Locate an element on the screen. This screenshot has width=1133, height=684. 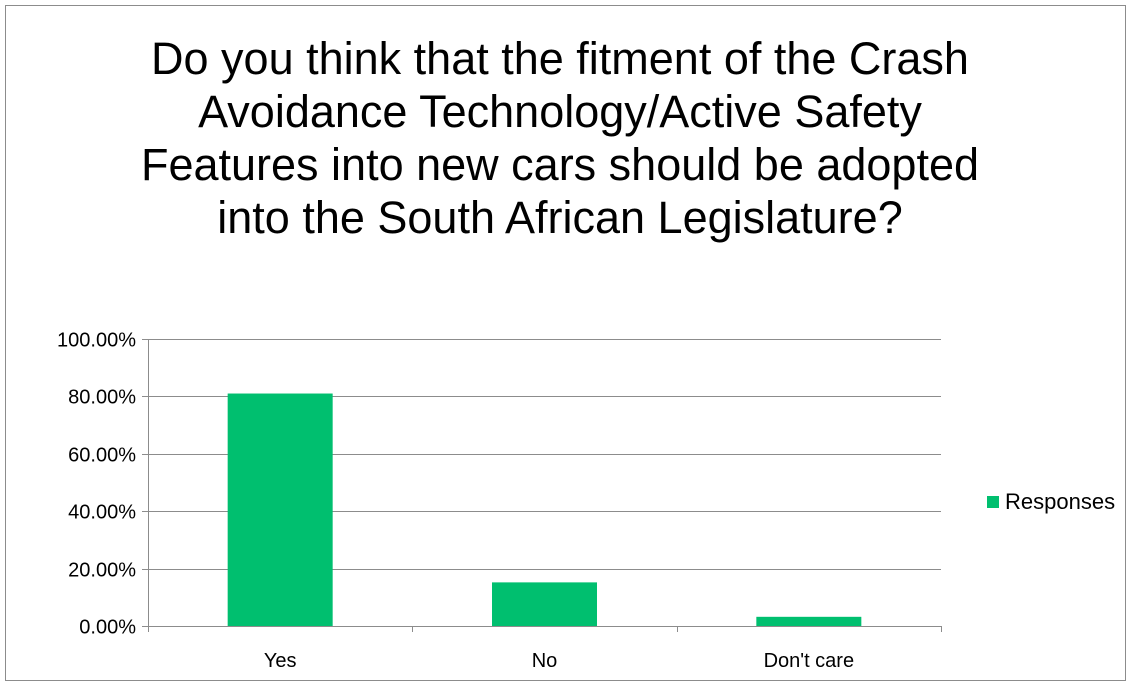
legend: Responses is located at coordinates (1051, 502).